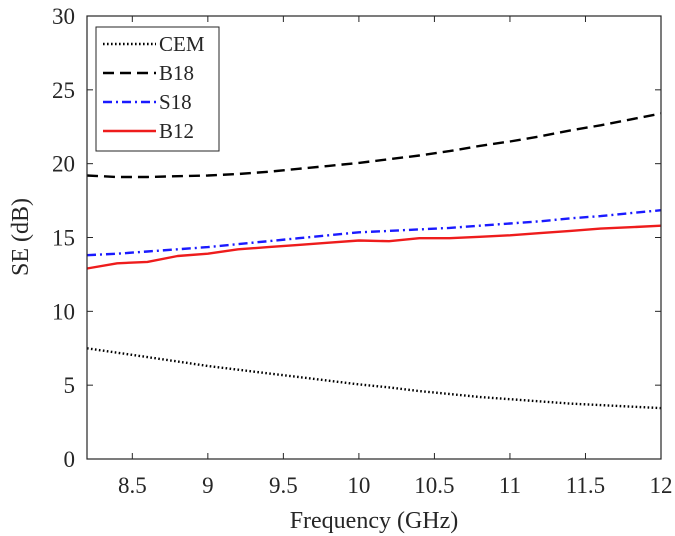 The height and width of the screenshot is (536, 675). Describe the element at coordinates (661, 485) in the screenshot. I see `x-tick-label: 12` at that location.